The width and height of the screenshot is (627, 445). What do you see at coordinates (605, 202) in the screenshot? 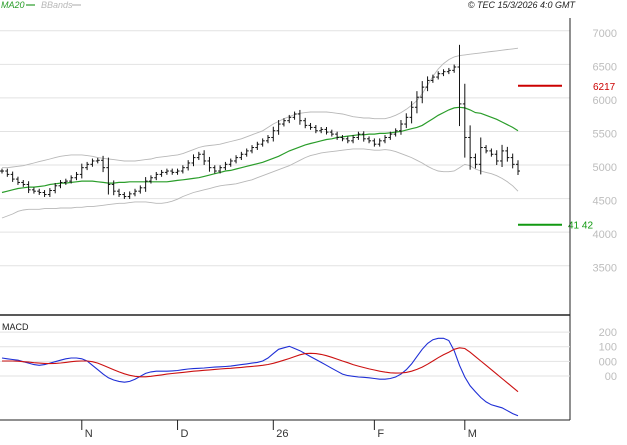
I see `price-y-tick-label: 4500` at bounding box center [605, 202].